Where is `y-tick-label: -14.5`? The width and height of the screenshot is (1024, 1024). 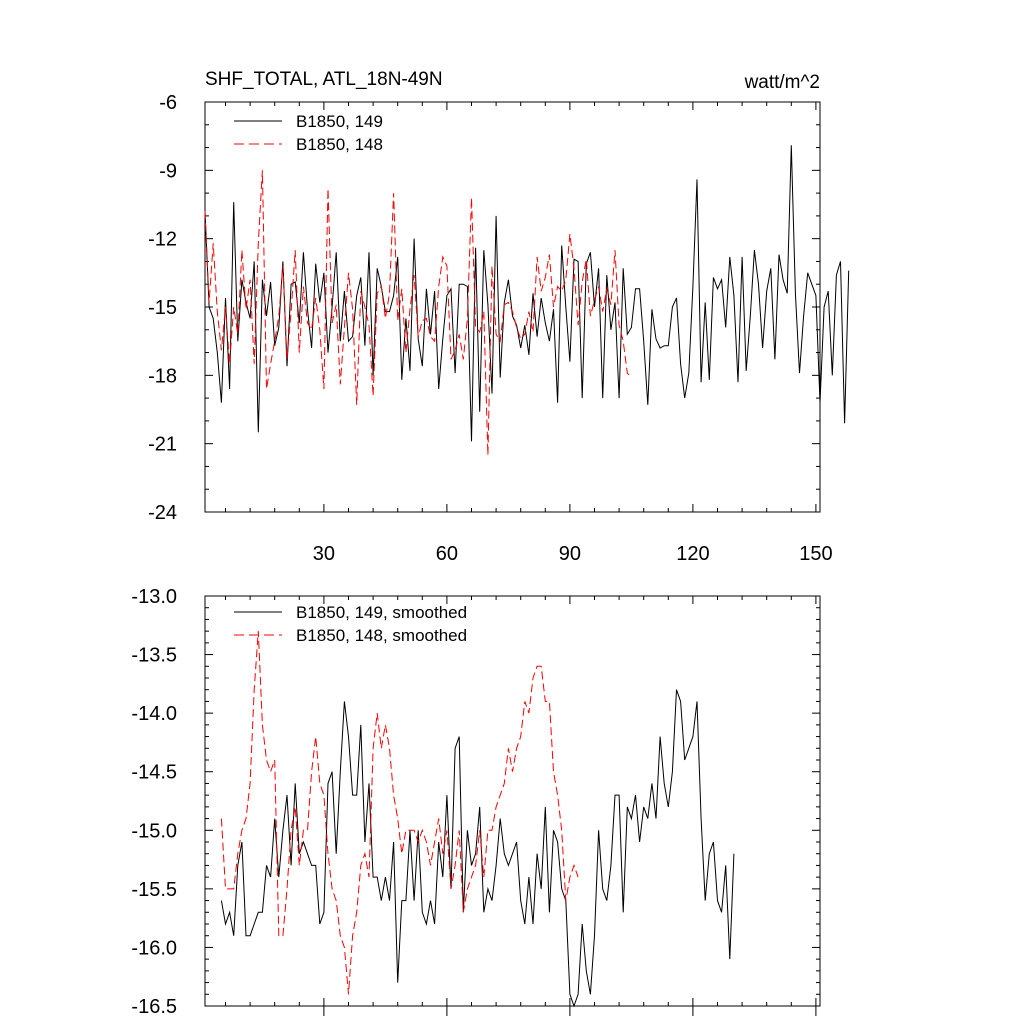 y-tick-label: -14.5 is located at coordinates (154, 773).